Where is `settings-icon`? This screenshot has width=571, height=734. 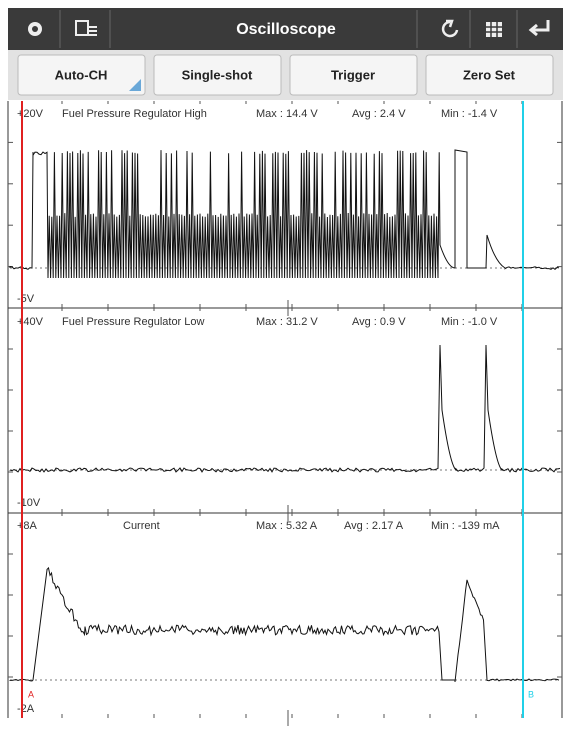 settings-icon is located at coordinates (35, 29).